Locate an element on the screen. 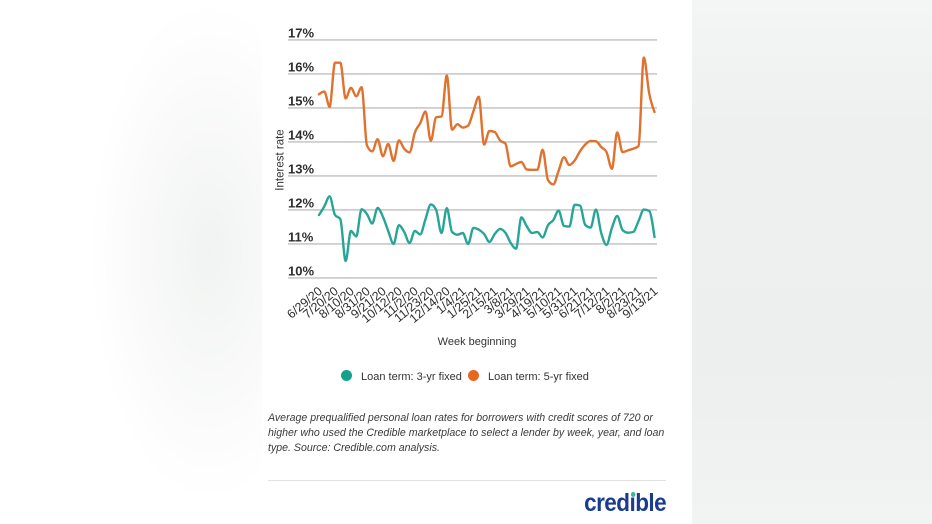 The width and height of the screenshot is (932, 524). svg-text: 12% is located at coordinates (301, 202).